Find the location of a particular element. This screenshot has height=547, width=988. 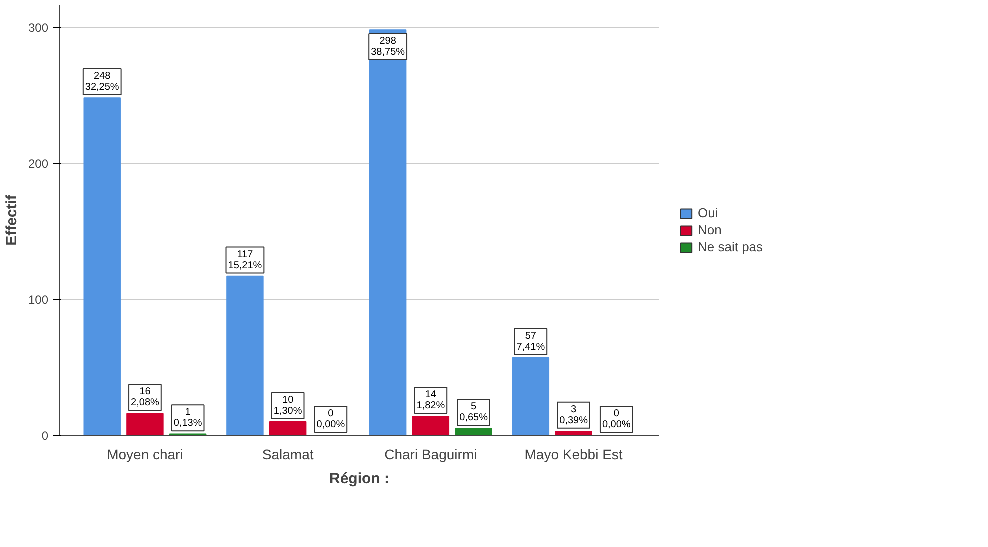

data-label: 10 1,30% is located at coordinates (288, 405).